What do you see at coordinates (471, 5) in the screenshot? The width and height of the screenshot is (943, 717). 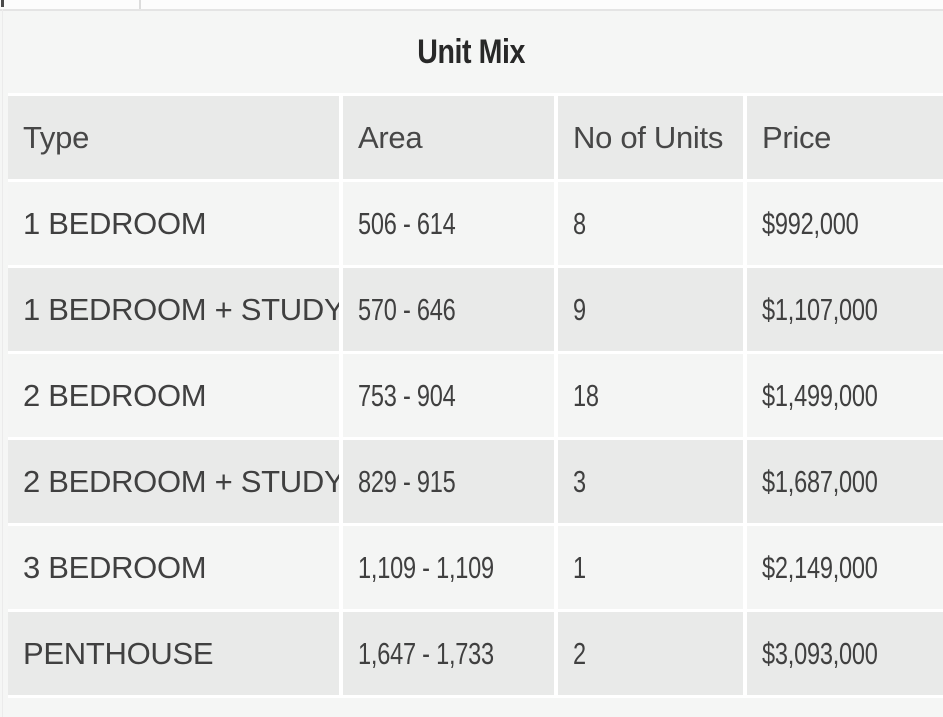 I see `cropped-top-edge` at bounding box center [471, 5].